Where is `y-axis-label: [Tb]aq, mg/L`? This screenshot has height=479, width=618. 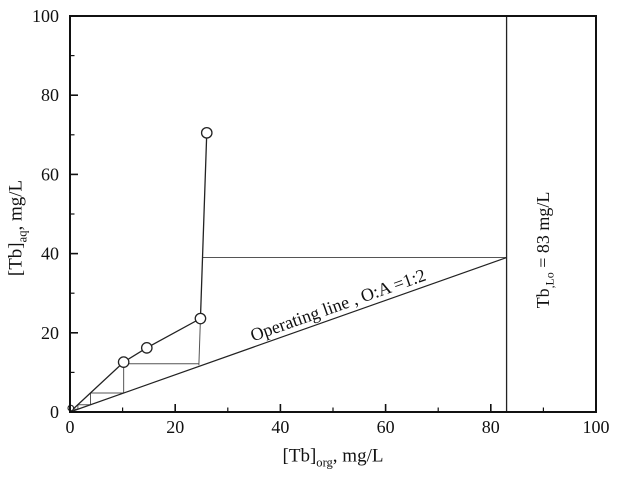
y-axis-label: [Tb]aq, mg/L is located at coordinates (17, 228).